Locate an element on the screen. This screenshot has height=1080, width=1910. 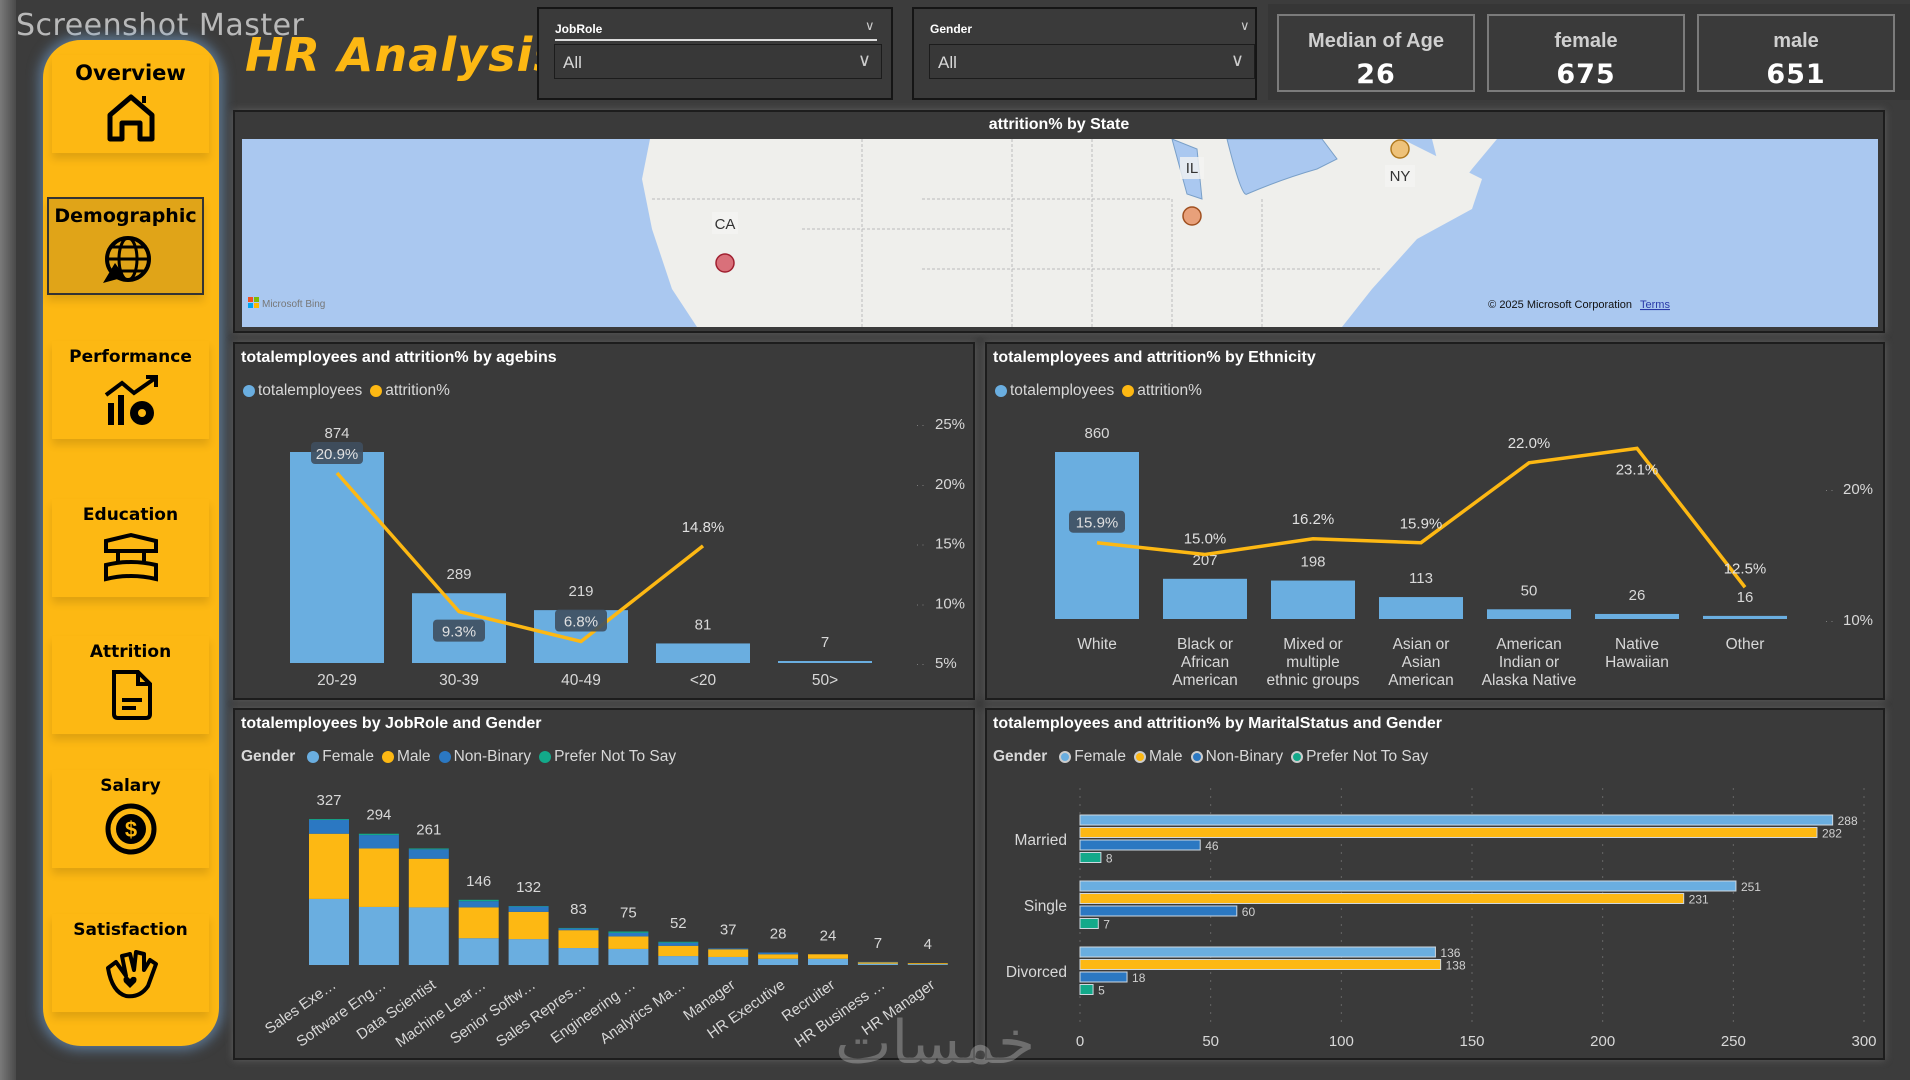
bar-value-label: 136 is located at coordinates (1450, 953).